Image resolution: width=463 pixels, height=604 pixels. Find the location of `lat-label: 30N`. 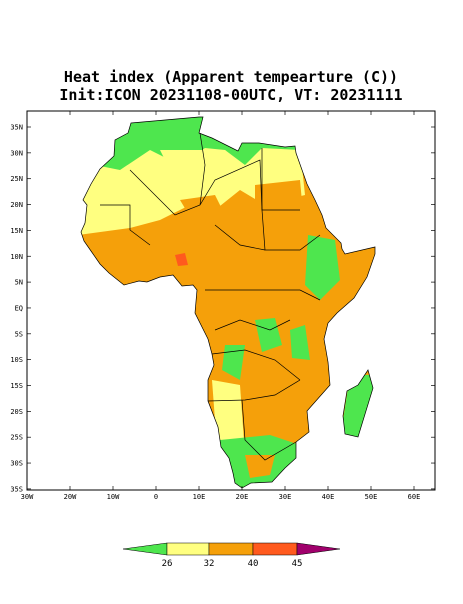

lat-label: 30N is located at coordinates (16, 153).